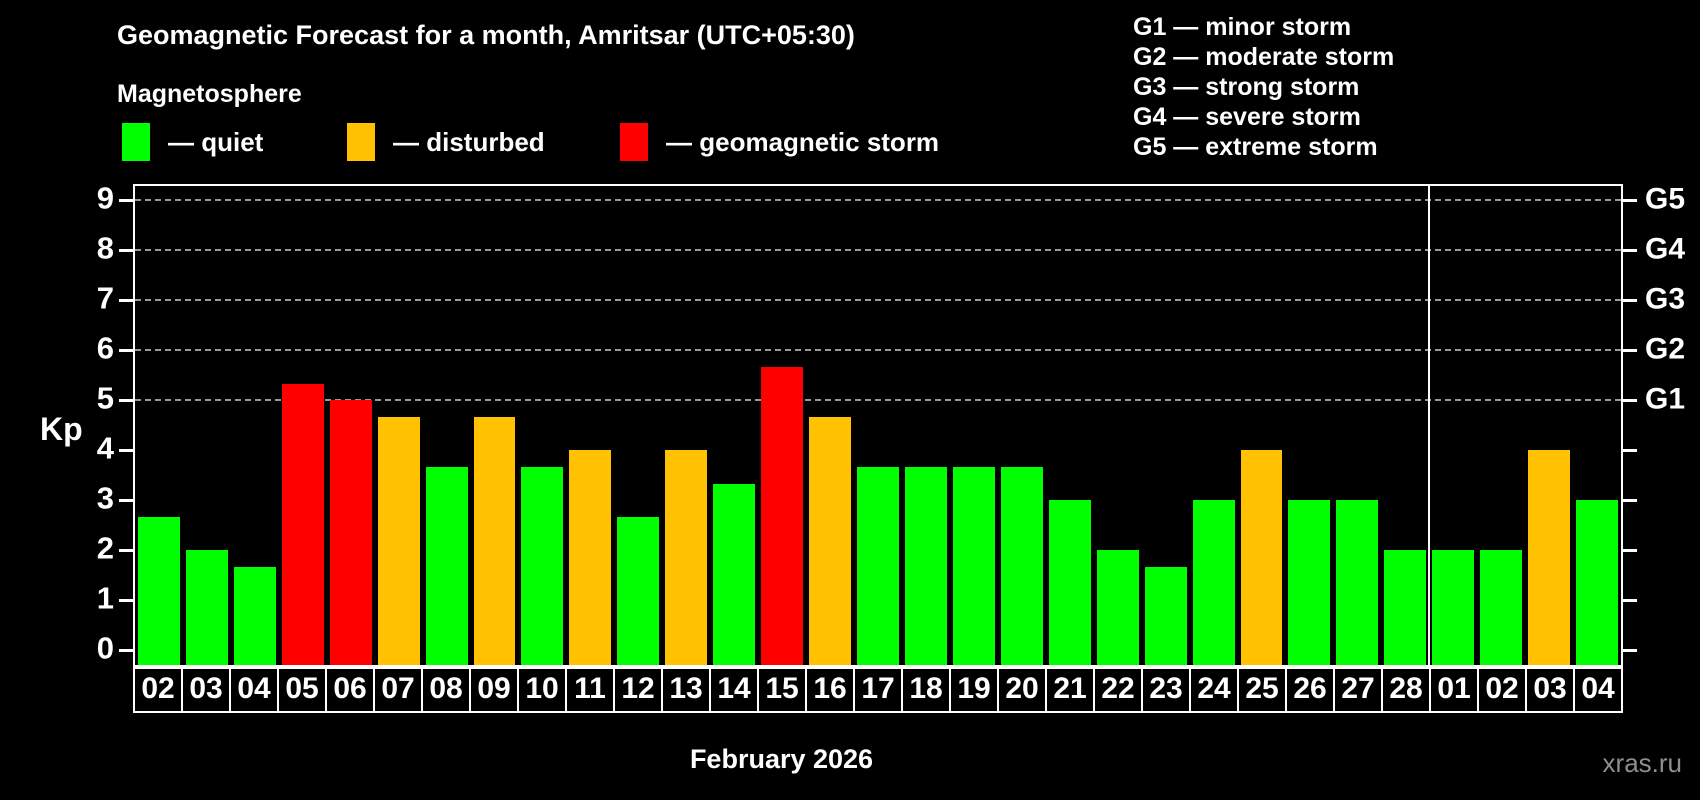 This screenshot has width=1700, height=800. What do you see at coordinates (638, 690) in the screenshot?
I see `day-label-cell: 12` at bounding box center [638, 690].